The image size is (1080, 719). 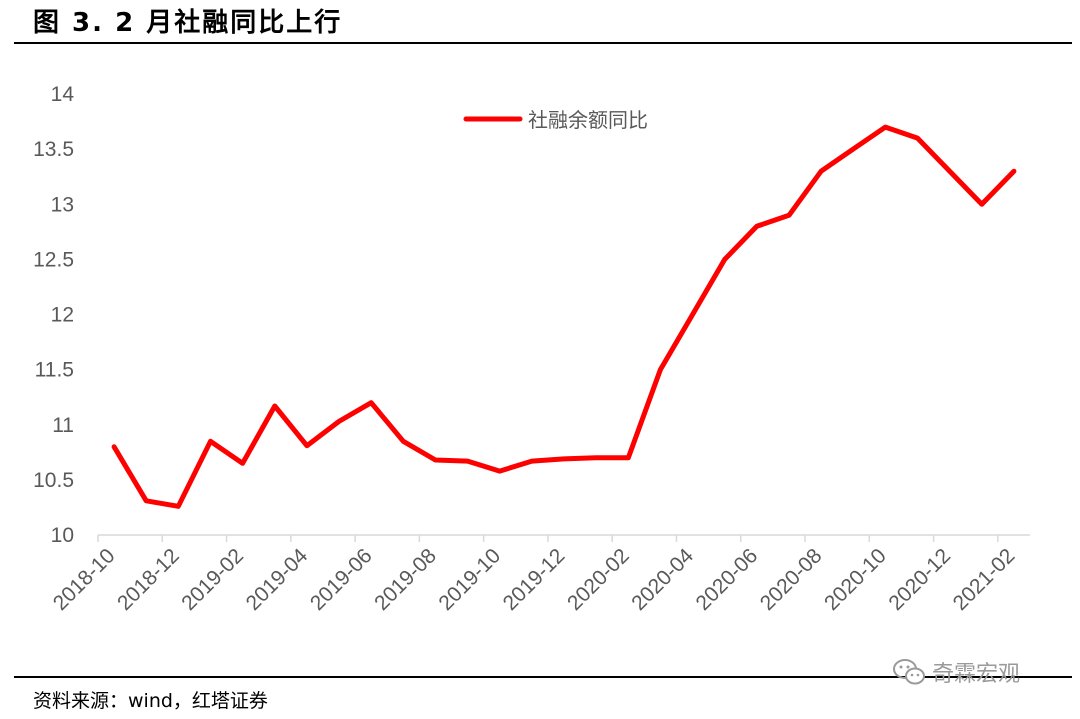 What do you see at coordinates (212, 579) in the screenshot?
I see `x-tick-label: 2019-02` at bounding box center [212, 579].